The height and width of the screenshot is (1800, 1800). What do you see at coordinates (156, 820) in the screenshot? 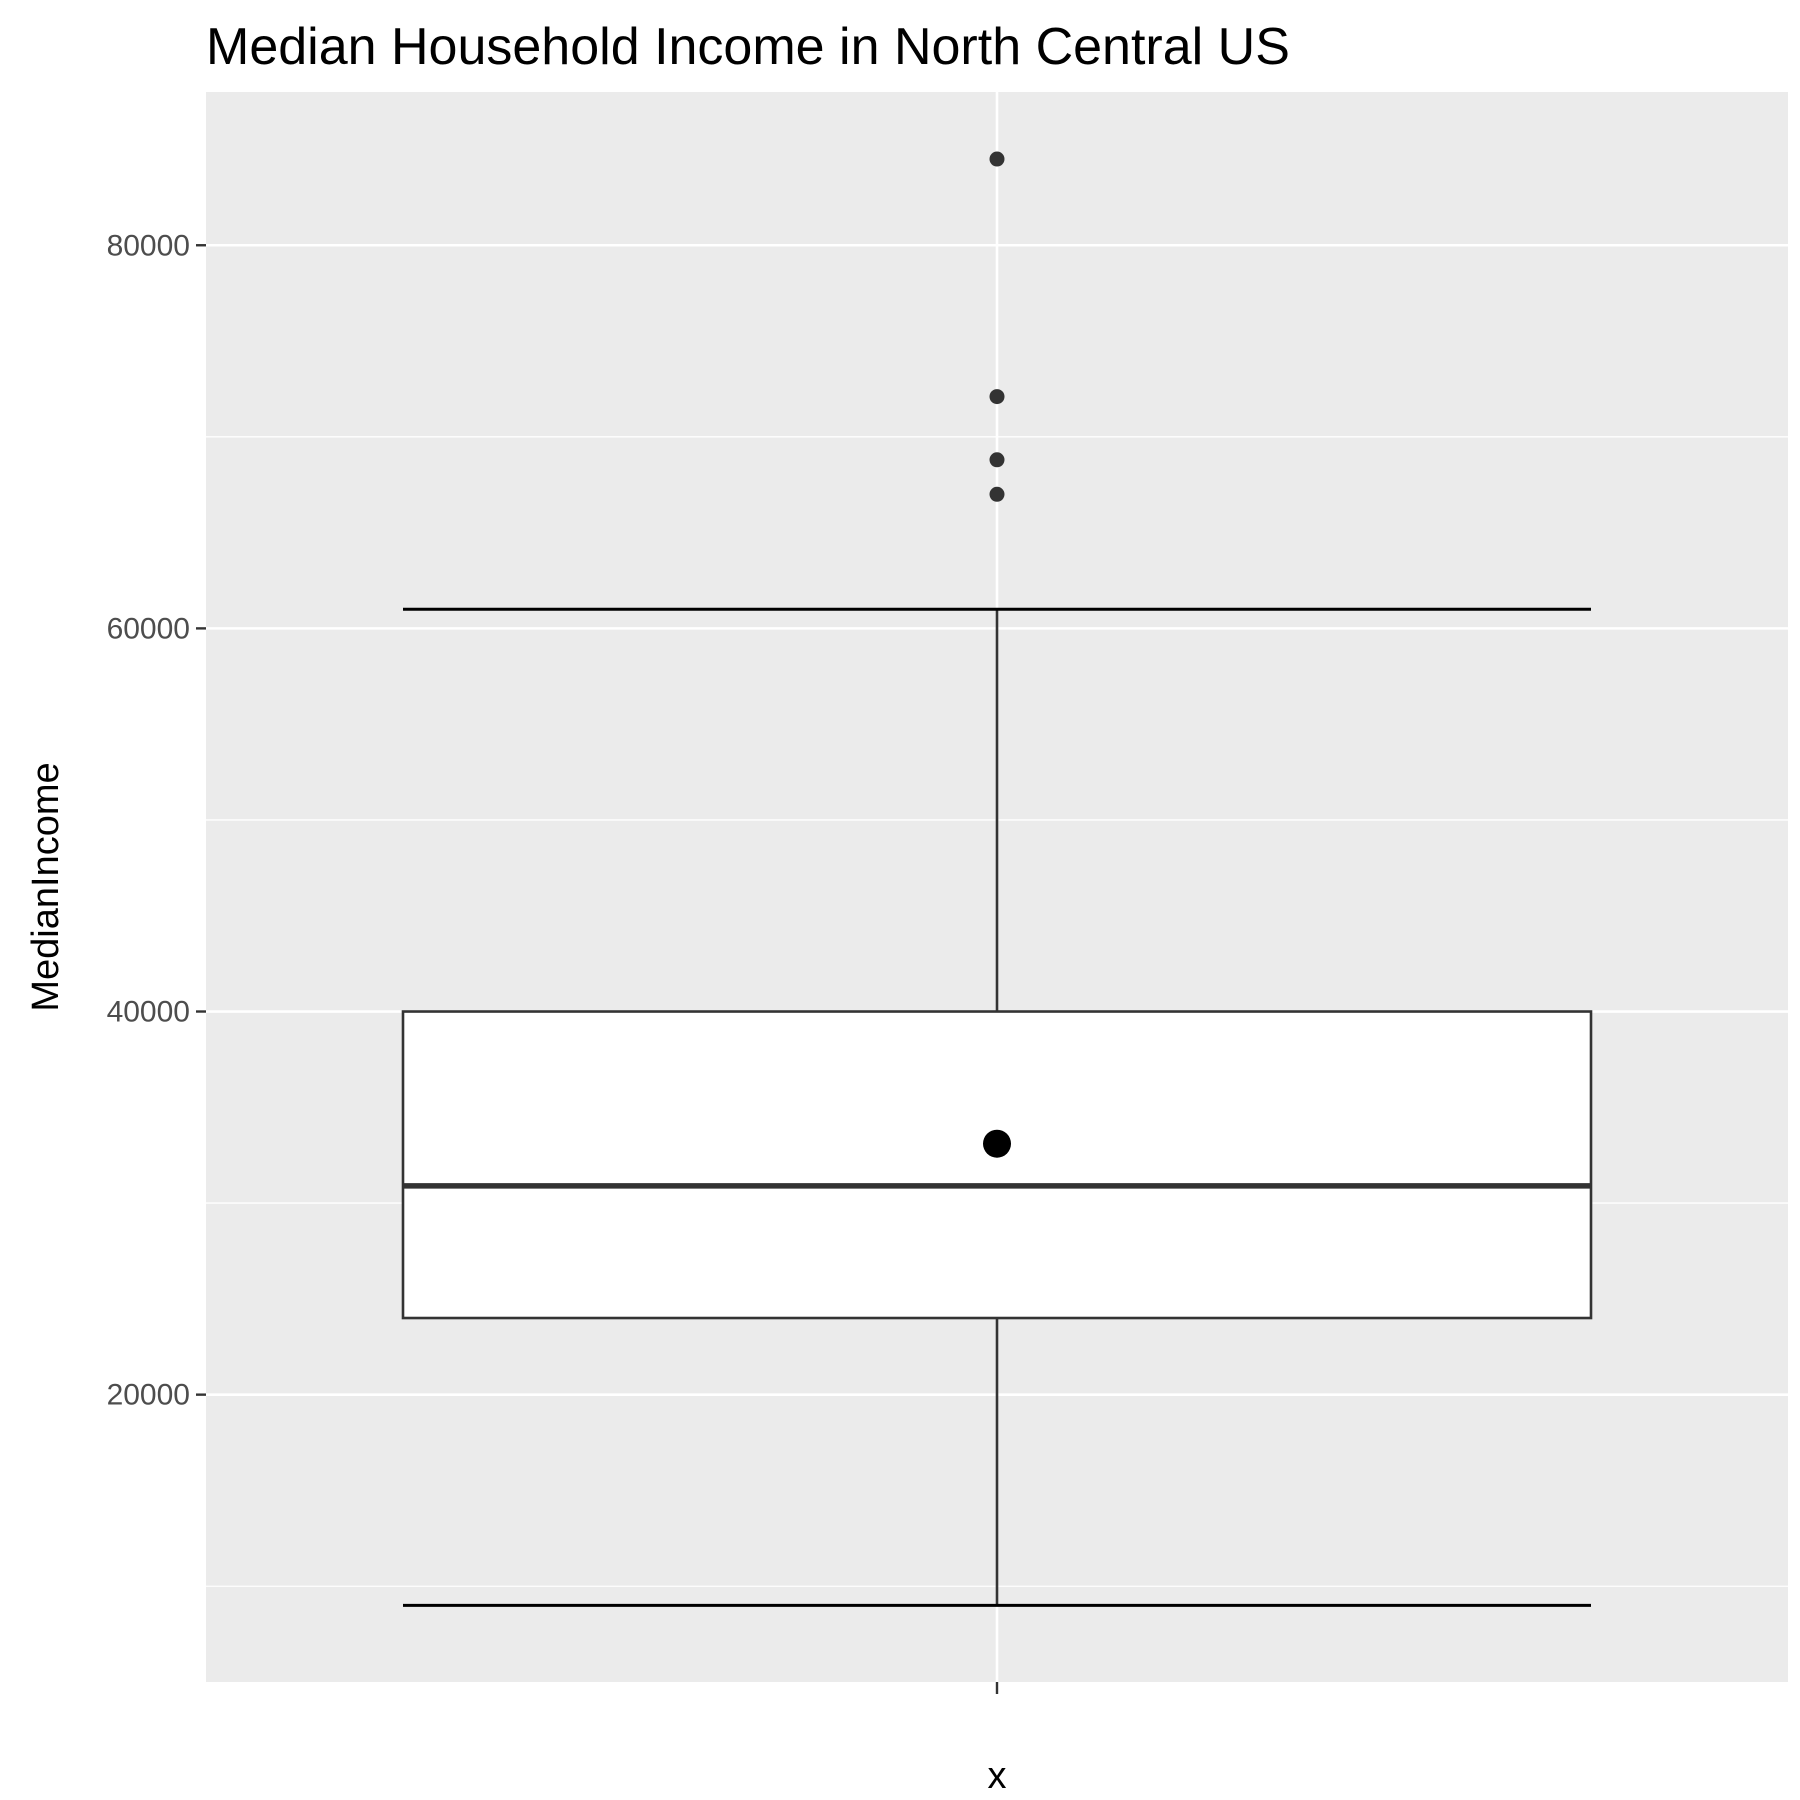
I see `y-axis: 20000 40000 60000 80000` at bounding box center [156, 820].